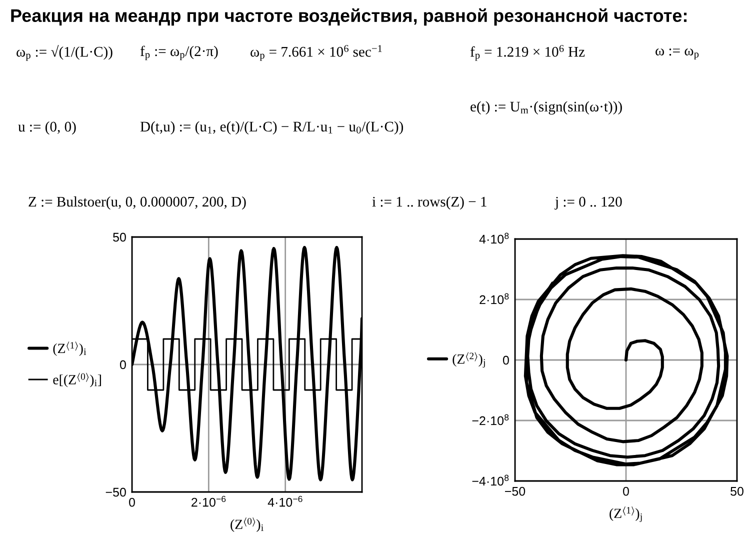 The image size is (753, 550). Describe the element at coordinates (527, 53) in the screenshot. I see `text: f$_{p}$ = 1.219 × 10$^{6}$ Hz` at that location.